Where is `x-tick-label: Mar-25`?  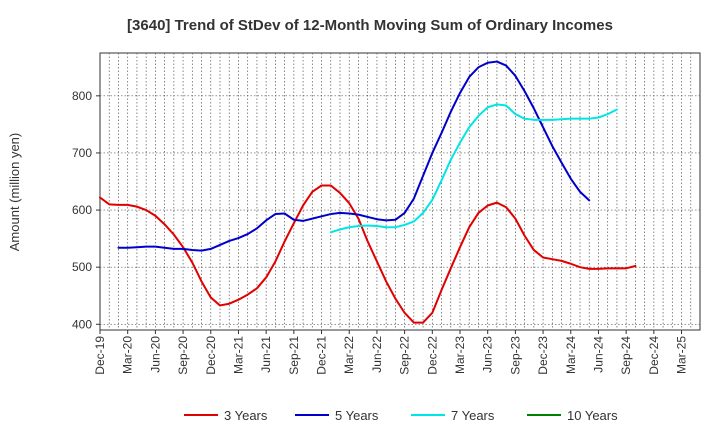 x-tick-label: Mar-25 is located at coordinates (682, 355).